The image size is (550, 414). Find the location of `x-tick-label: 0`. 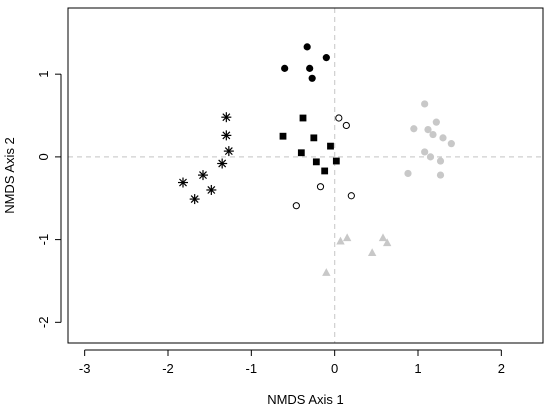

x-tick-label: 0 is located at coordinates (334, 368).